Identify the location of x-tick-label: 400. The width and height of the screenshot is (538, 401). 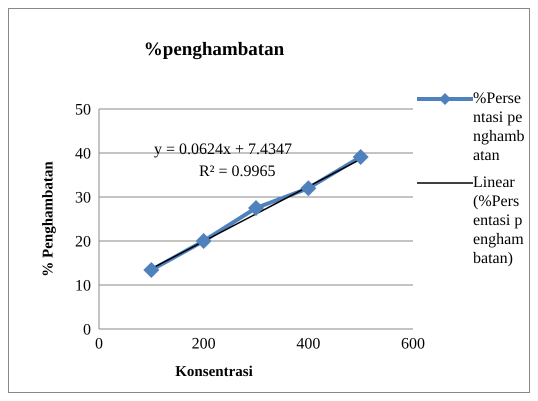
(308, 343).